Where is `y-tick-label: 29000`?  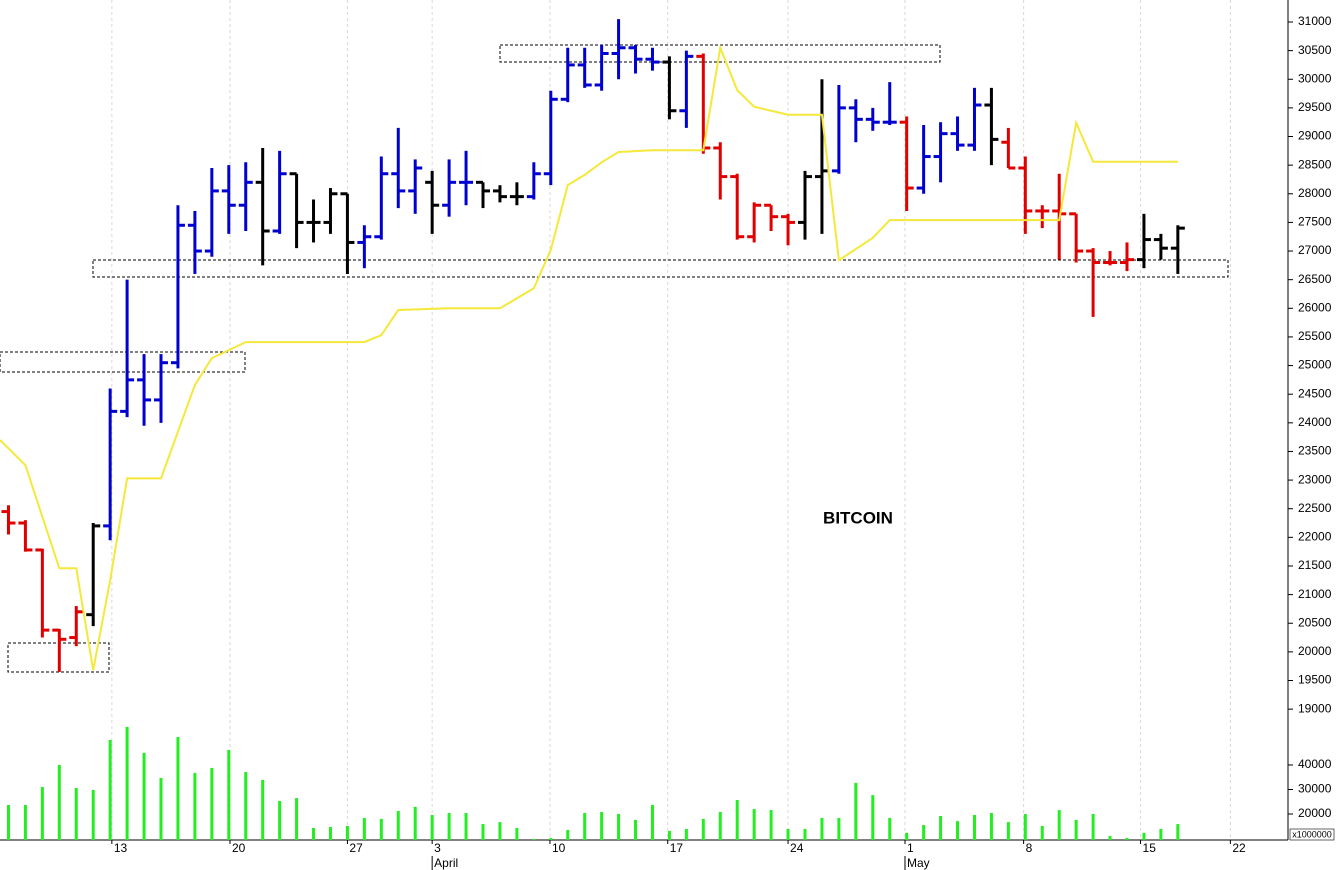
y-tick-label: 29000 is located at coordinates (1315, 136).